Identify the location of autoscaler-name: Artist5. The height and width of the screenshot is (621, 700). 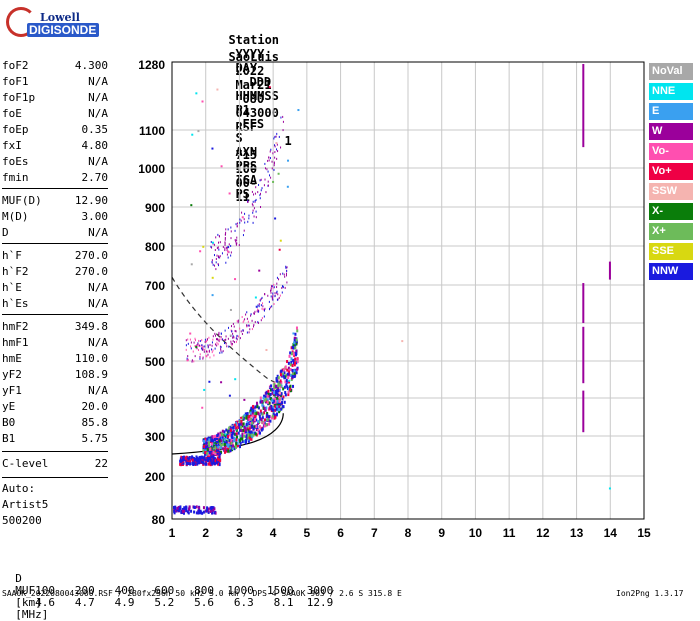
(25, 504).